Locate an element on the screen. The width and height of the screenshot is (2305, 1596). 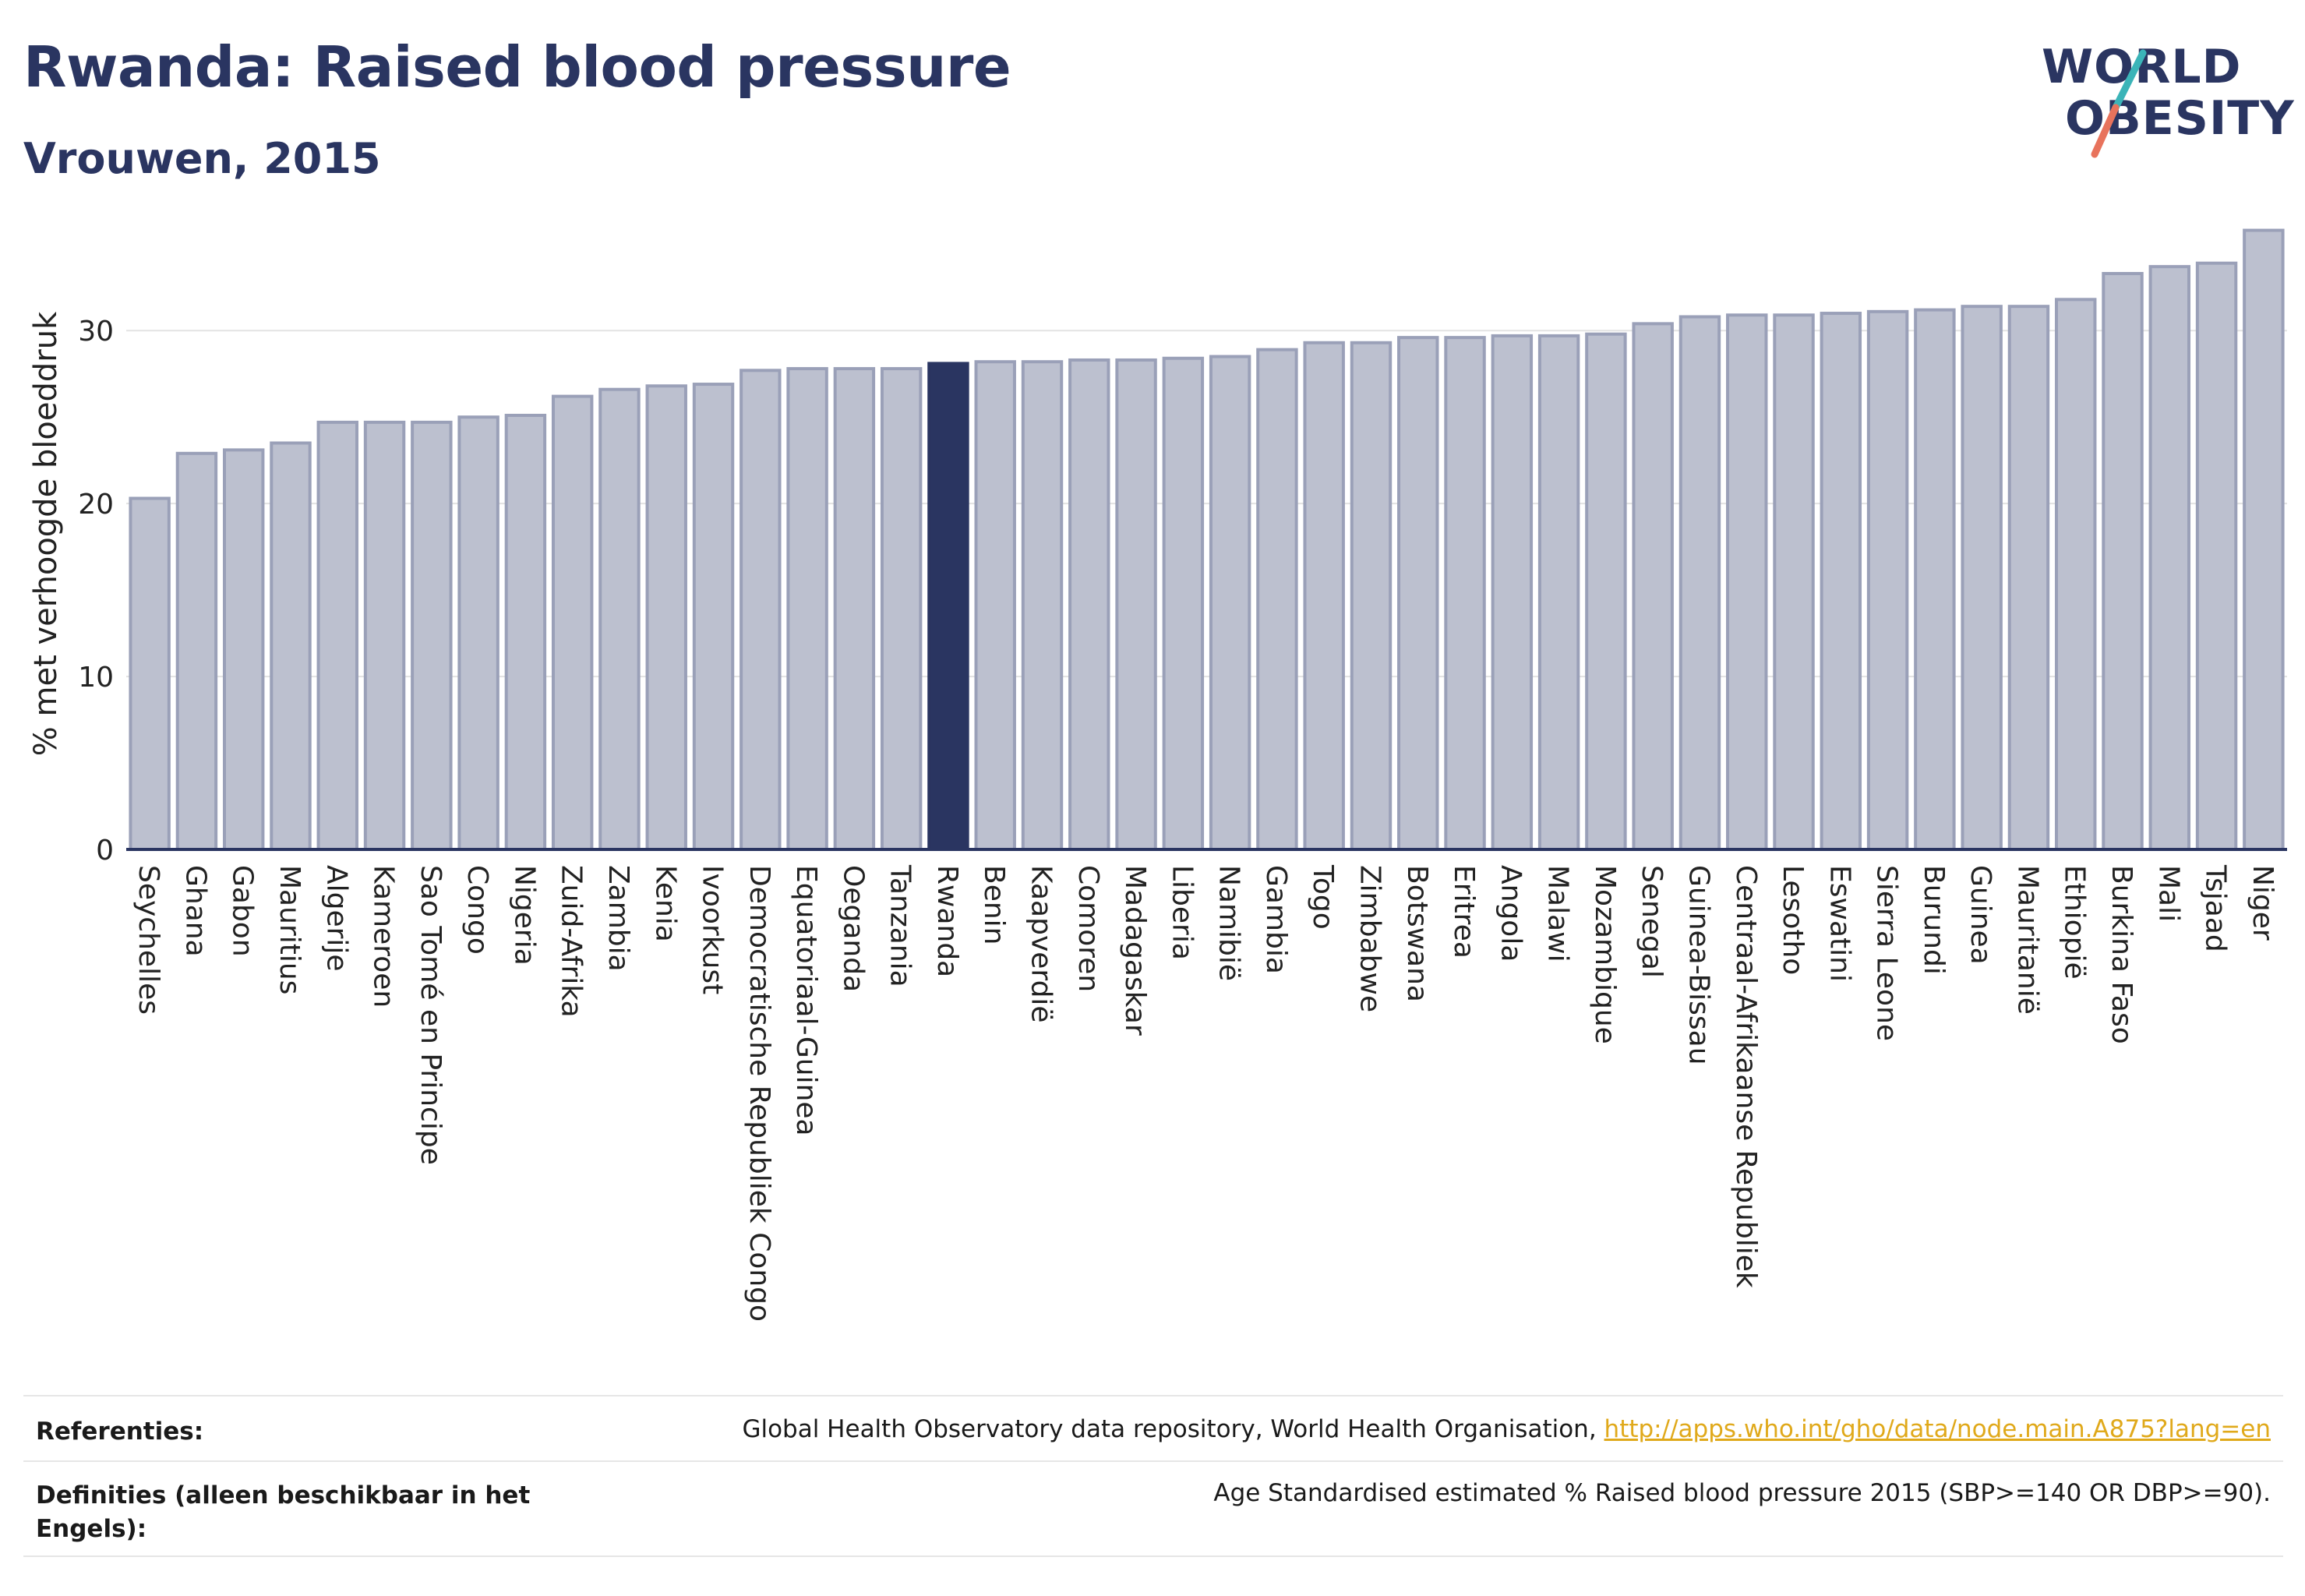
x-tick-label: Rwanda is located at coordinates (947, 921).